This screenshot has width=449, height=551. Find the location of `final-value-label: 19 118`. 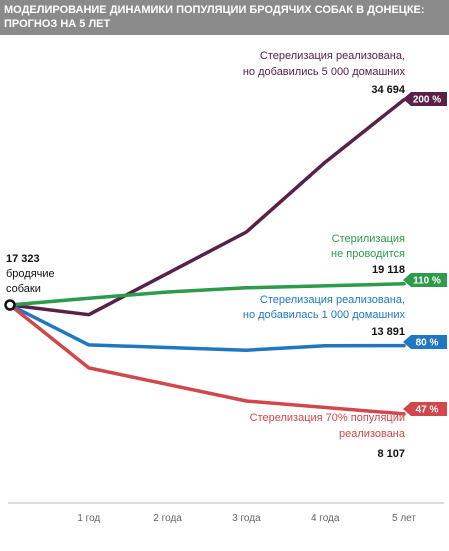

final-value-label: 19 118 is located at coordinates (388, 270).